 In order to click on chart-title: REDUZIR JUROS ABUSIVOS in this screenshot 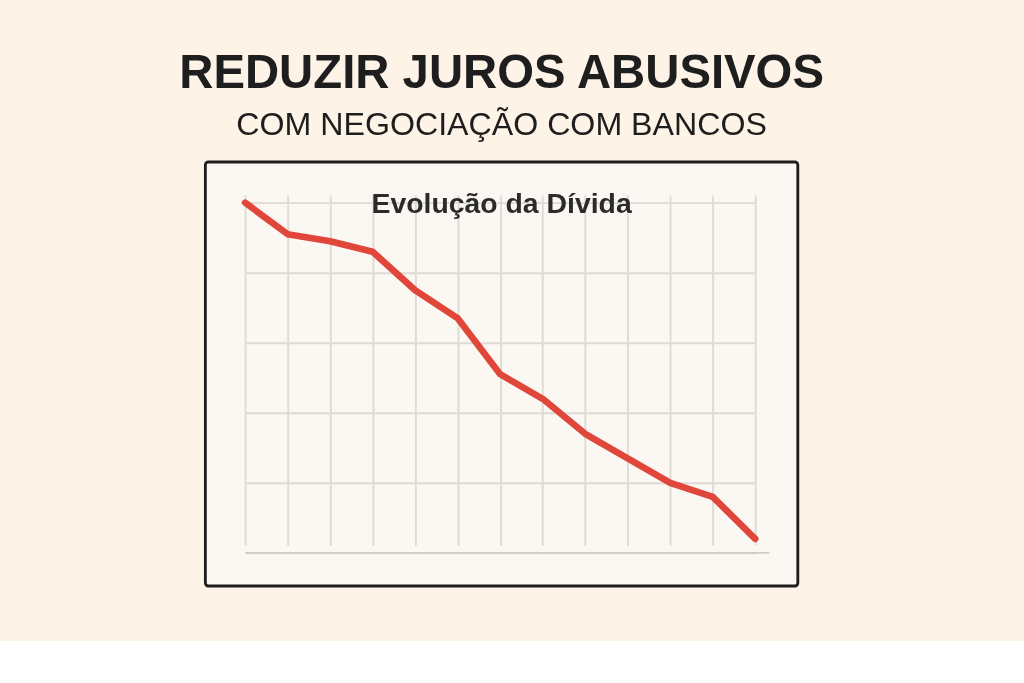, I will do `click(501, 72)`.